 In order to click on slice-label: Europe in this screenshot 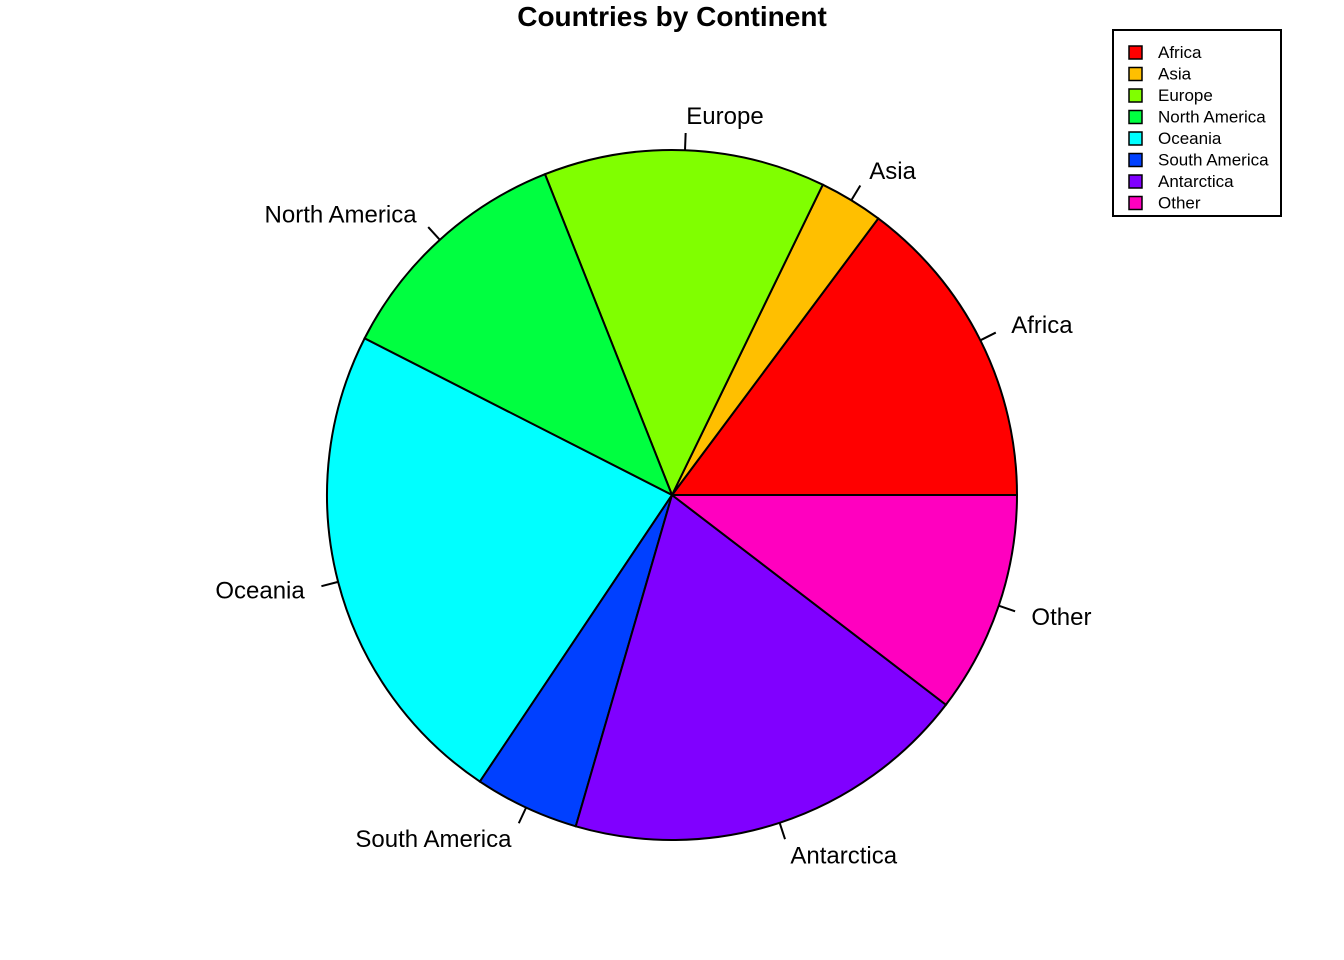, I will do `click(724, 116)`.